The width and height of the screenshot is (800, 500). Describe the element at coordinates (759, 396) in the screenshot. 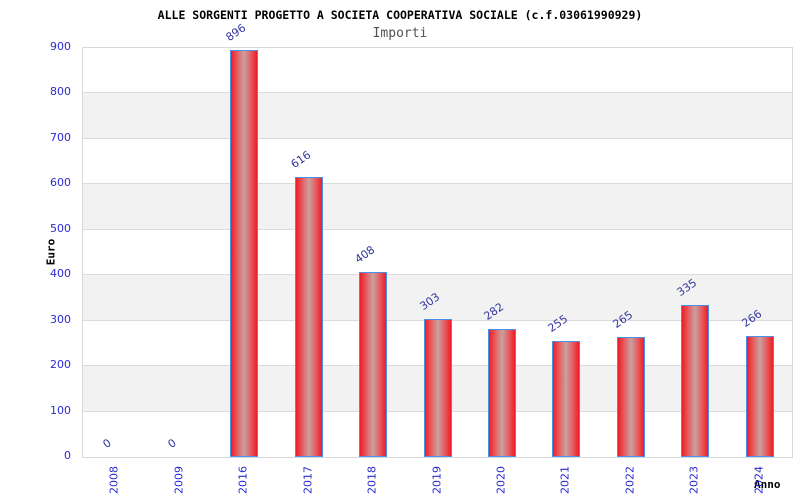

I see `bar-2024` at that location.